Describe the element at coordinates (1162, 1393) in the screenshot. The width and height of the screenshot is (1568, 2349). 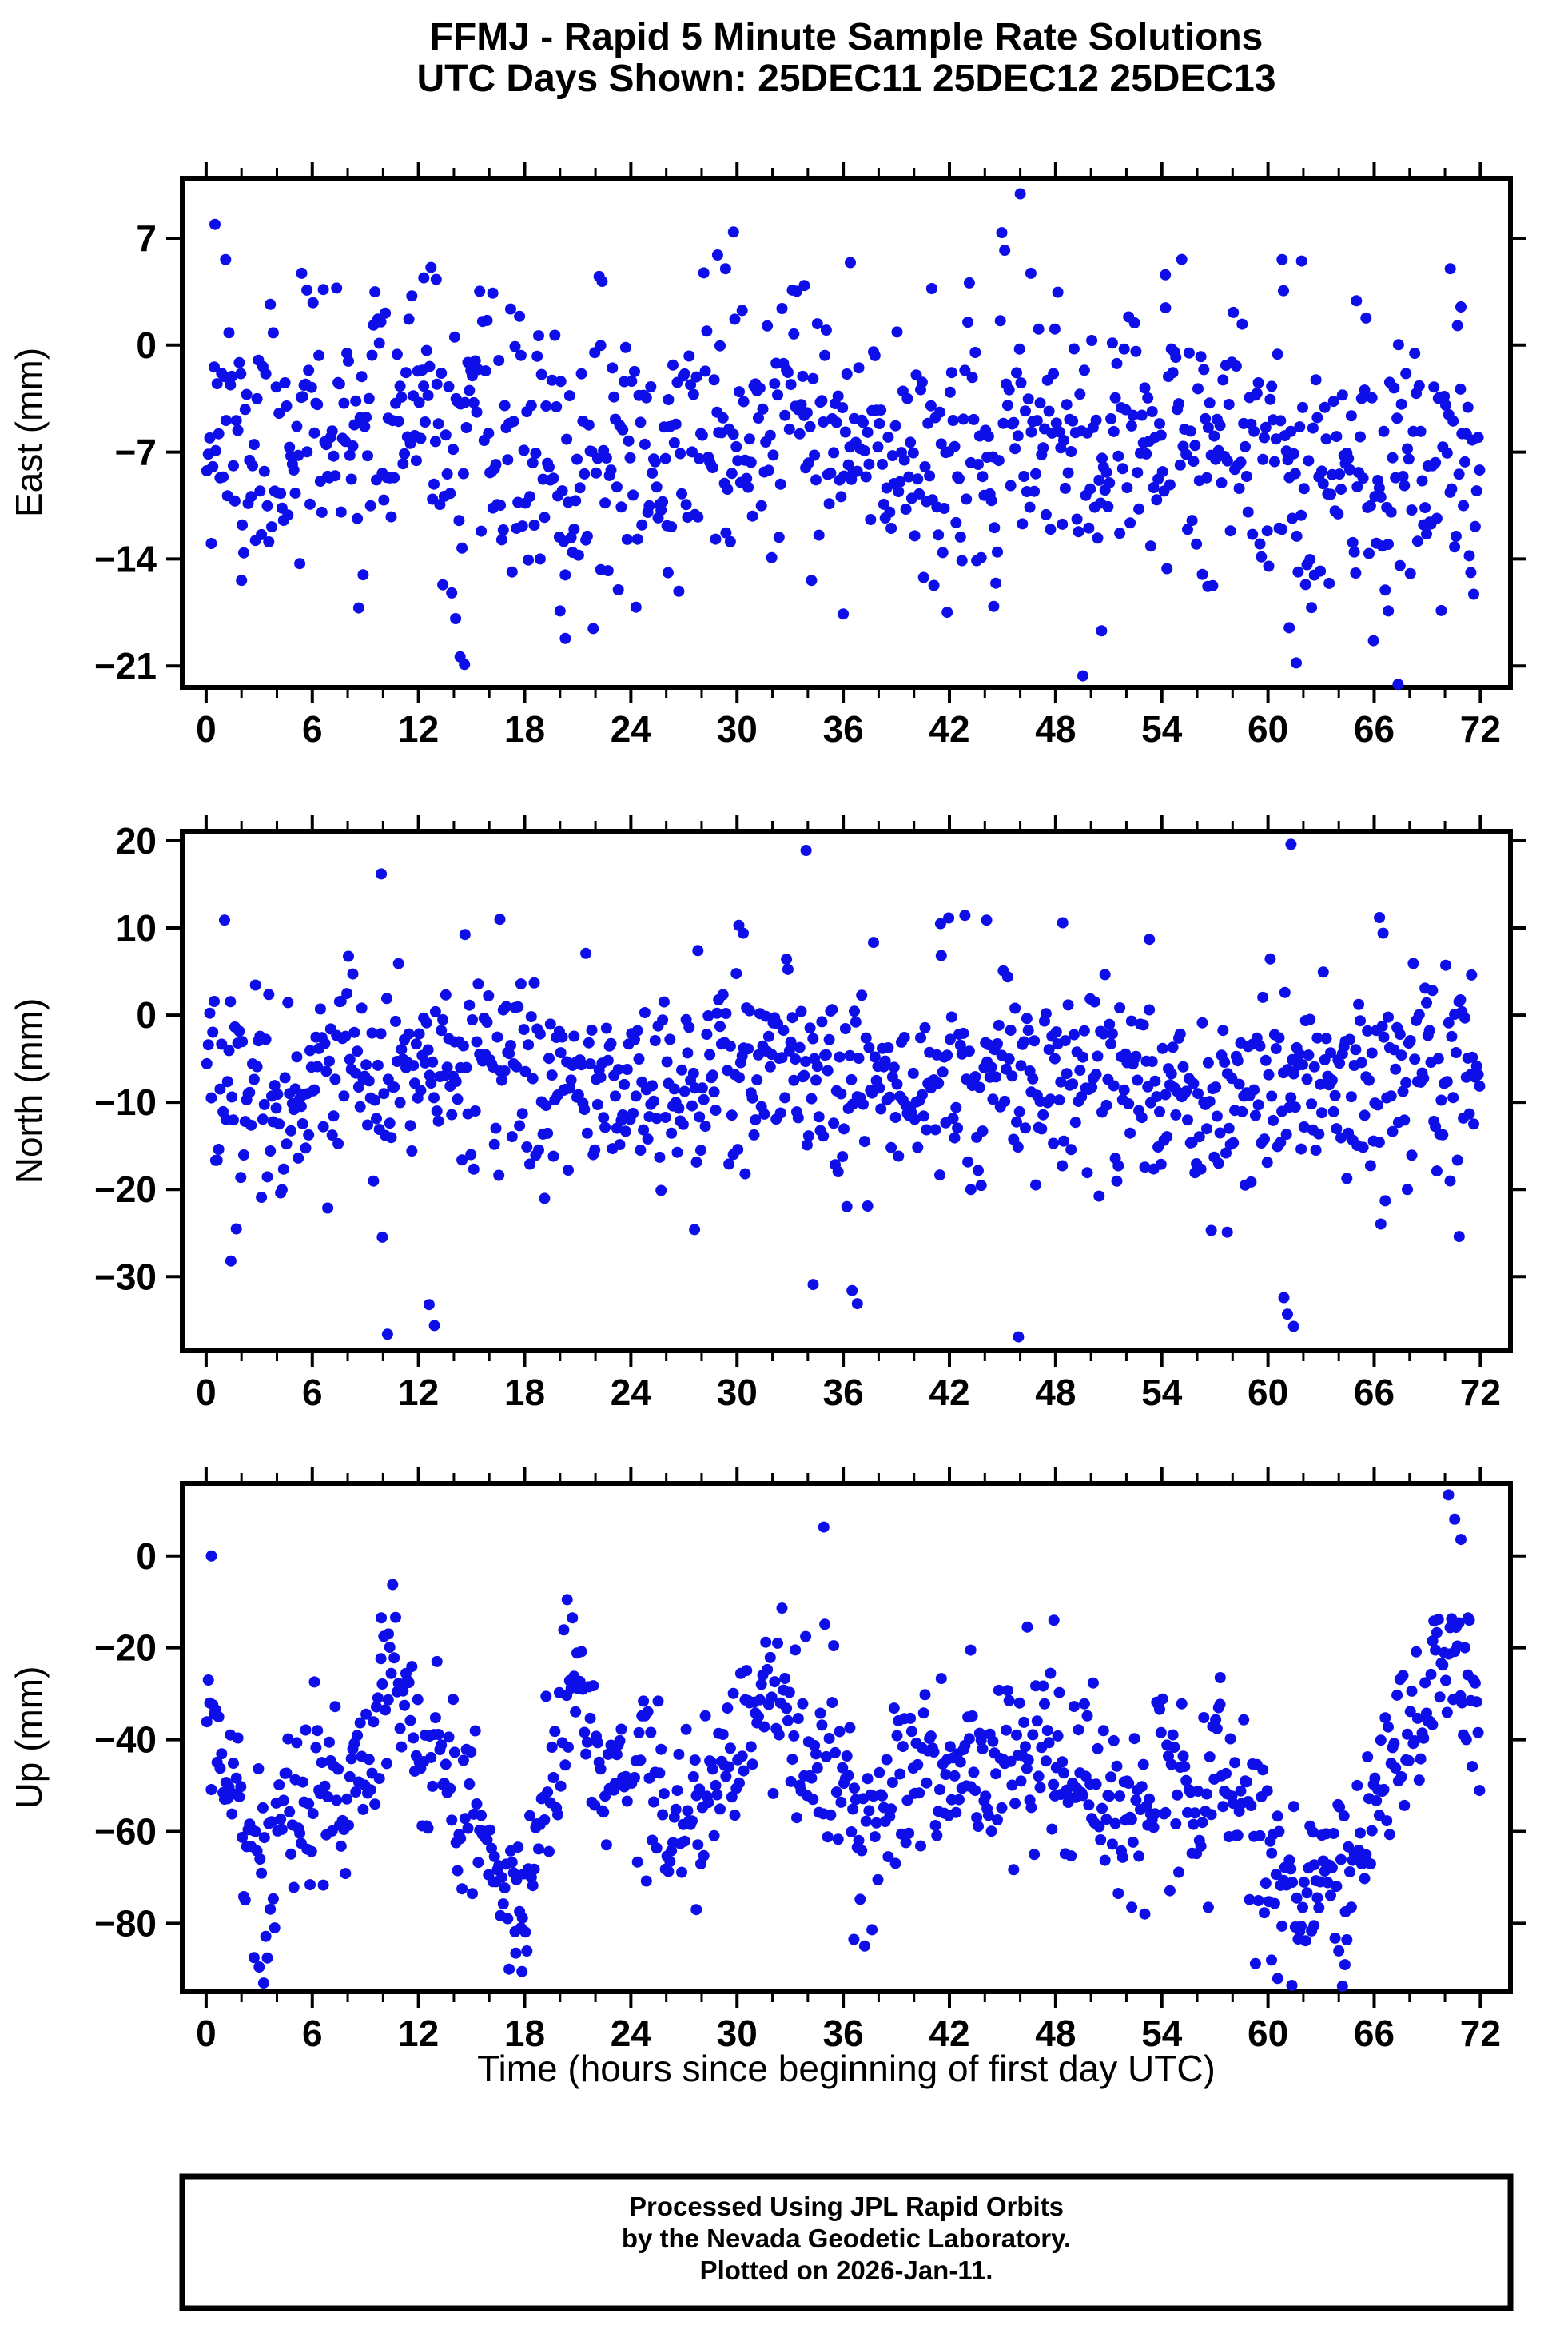
I see `x-tick-label: 54` at that location.